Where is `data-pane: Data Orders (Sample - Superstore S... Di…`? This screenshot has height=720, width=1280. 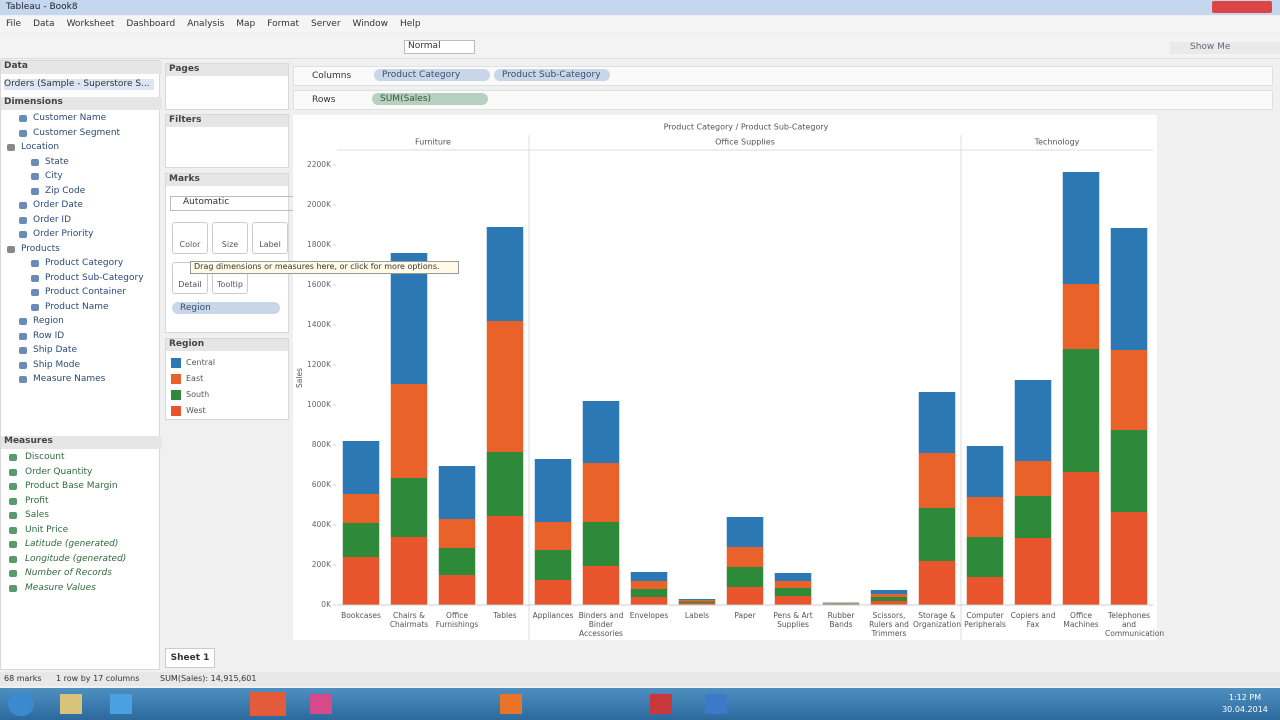 data-pane: Data Orders (Sample - Superstore S... Di… is located at coordinates (81, 365).